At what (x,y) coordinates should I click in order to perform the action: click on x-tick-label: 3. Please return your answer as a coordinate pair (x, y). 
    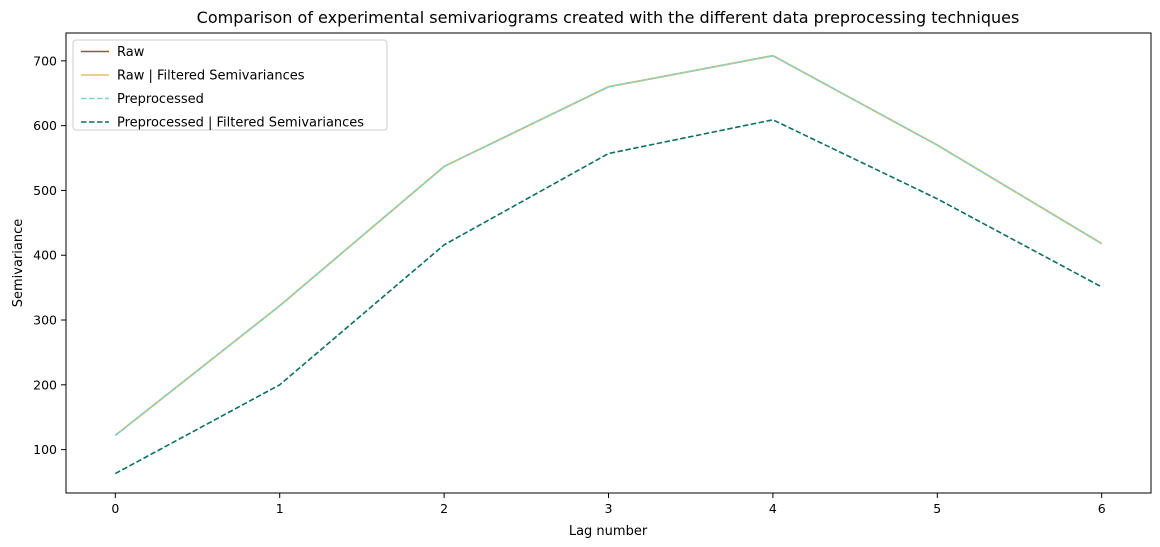
    Looking at the image, I should click on (609, 508).